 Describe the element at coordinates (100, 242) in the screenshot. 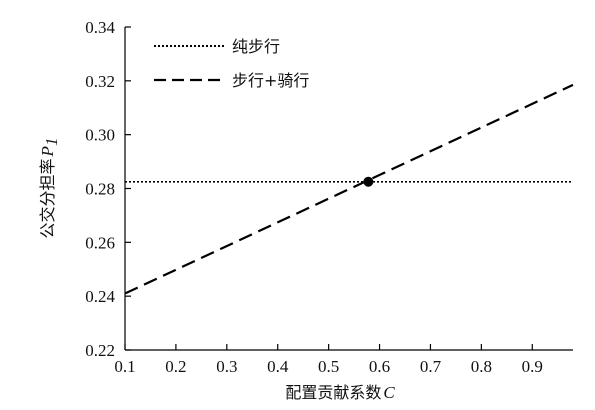

I see `y-tick-label: 0.26` at that location.